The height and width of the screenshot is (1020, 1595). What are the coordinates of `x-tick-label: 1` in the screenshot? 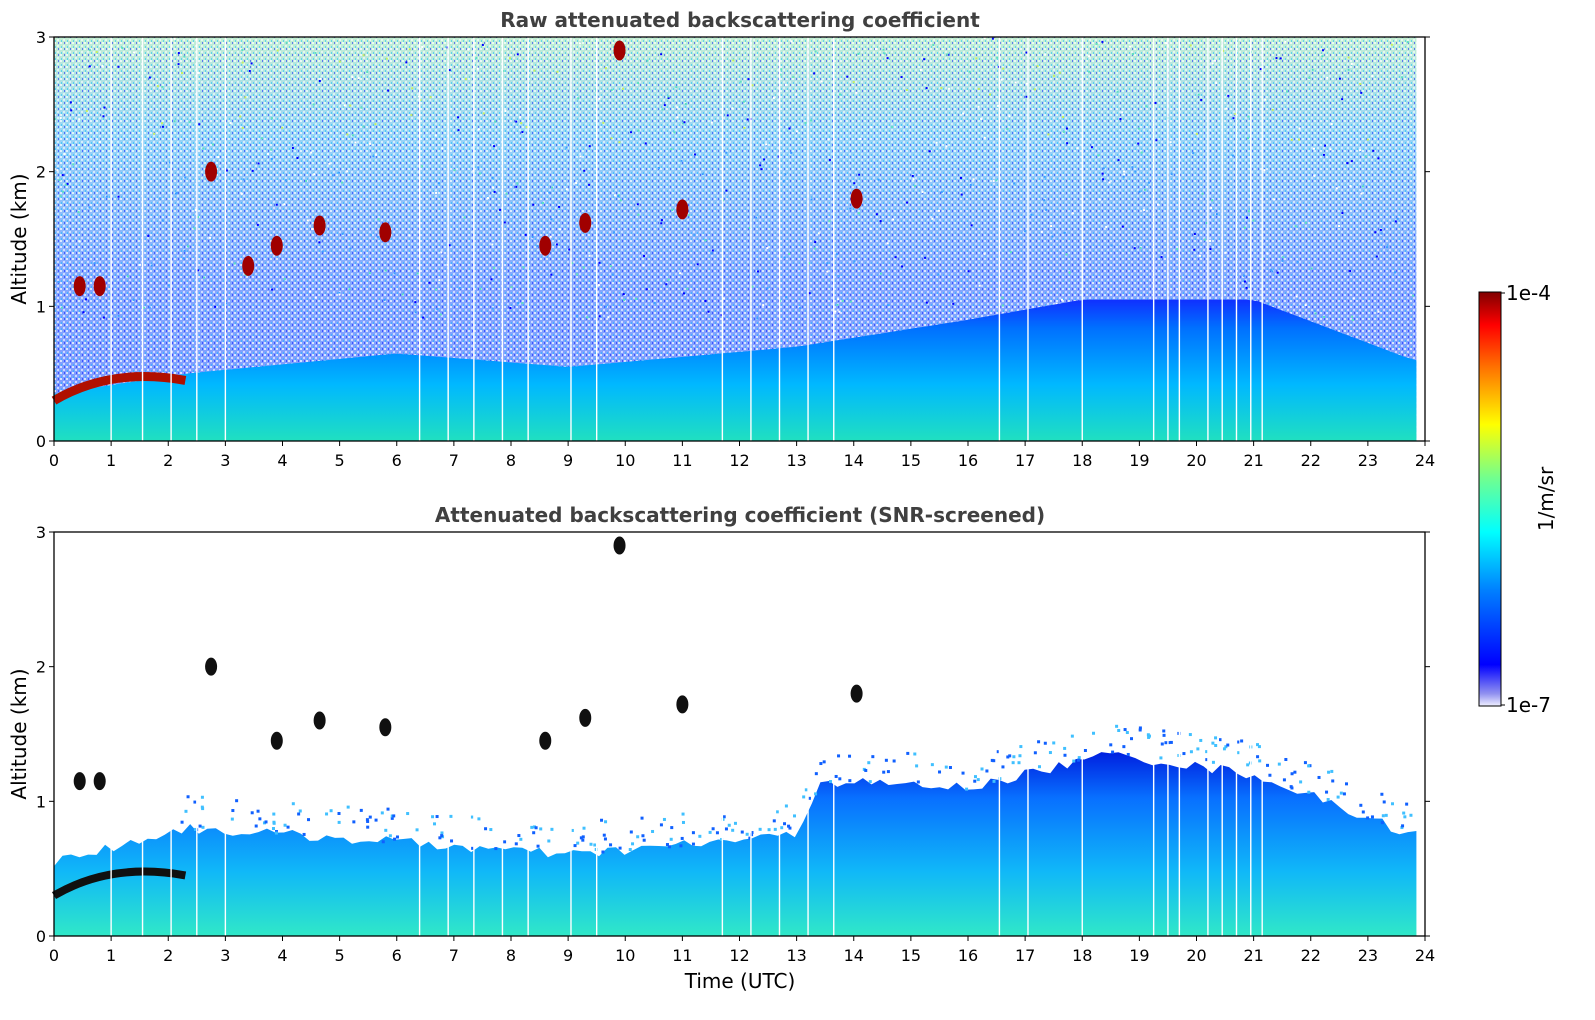 It's located at (111, 955).